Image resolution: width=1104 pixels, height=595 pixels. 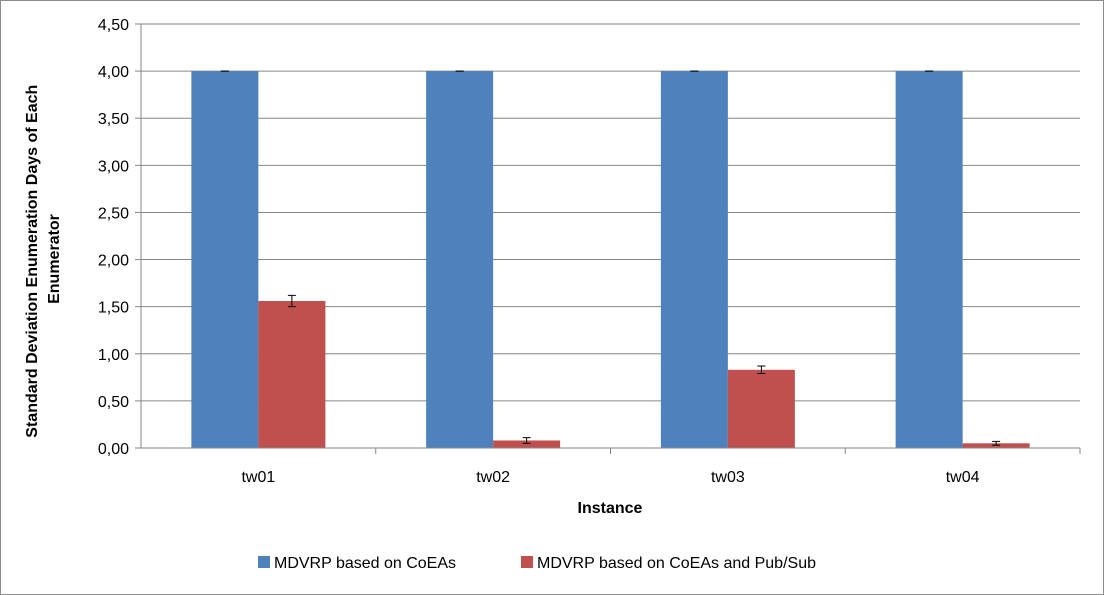 I want to click on y-tick-label: 3,00, so click(x=113, y=166).